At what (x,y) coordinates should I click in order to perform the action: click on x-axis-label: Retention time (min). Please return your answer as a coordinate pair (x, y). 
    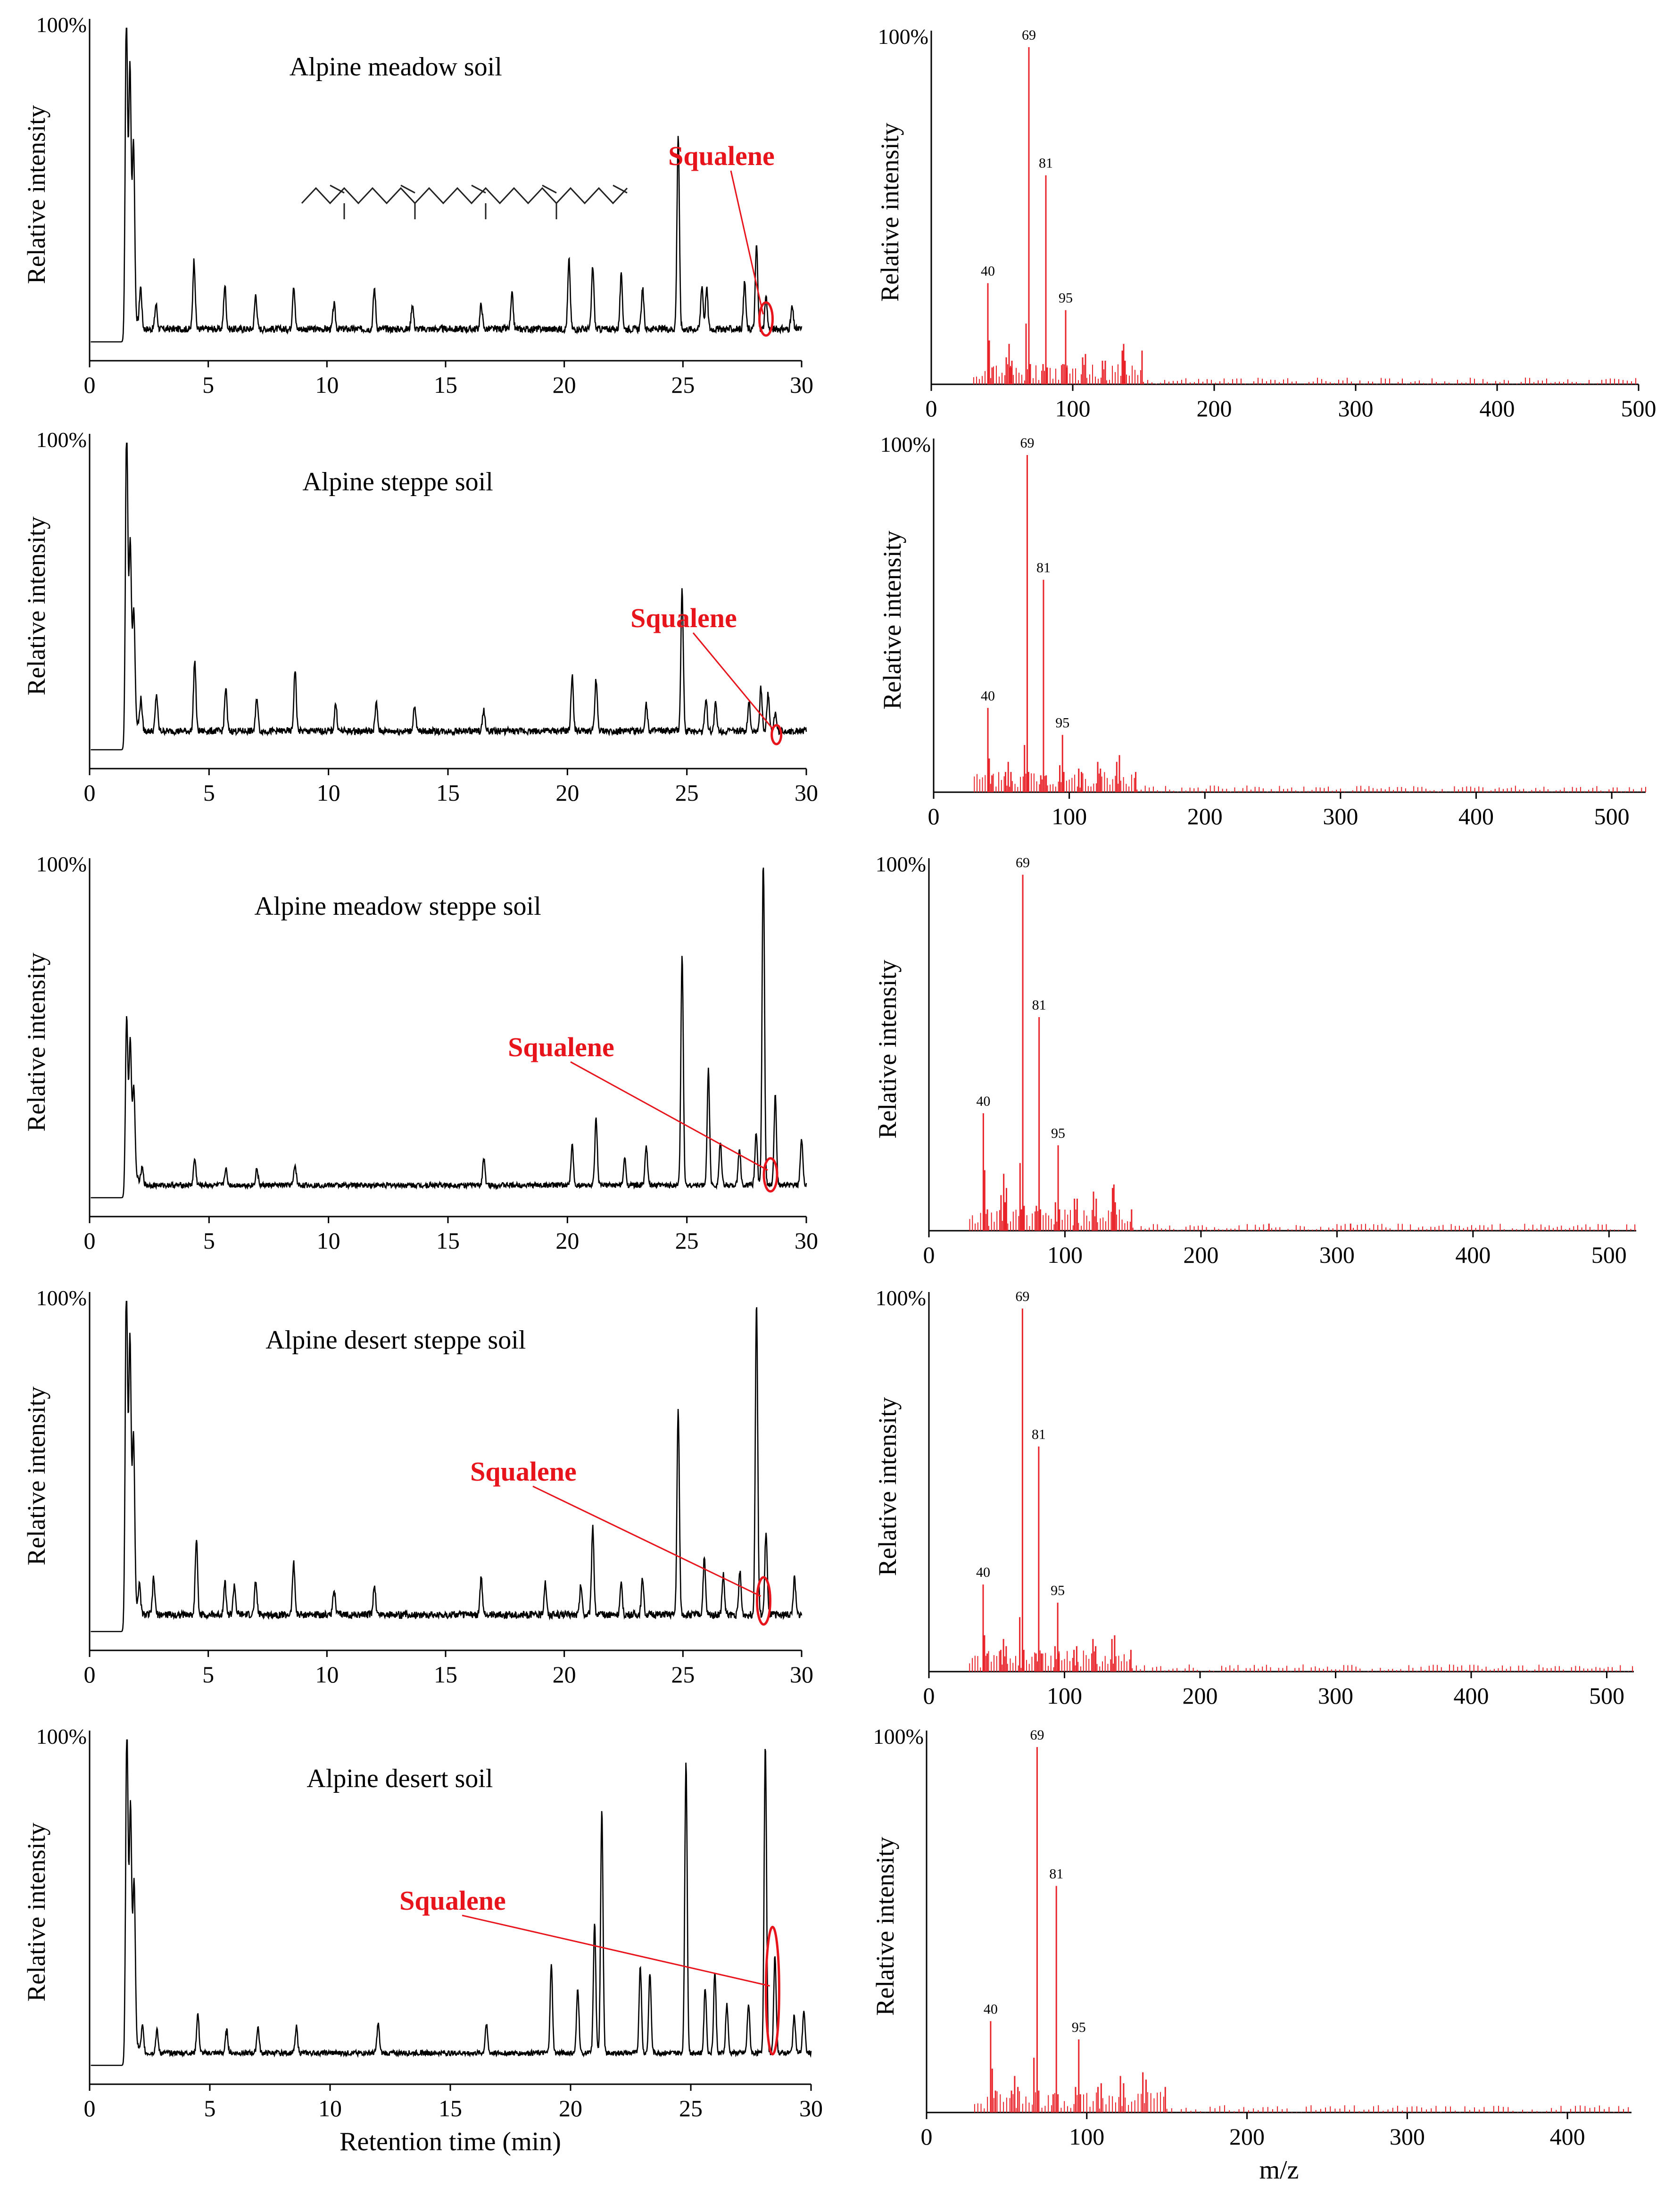
    Looking at the image, I should click on (450, 2141).